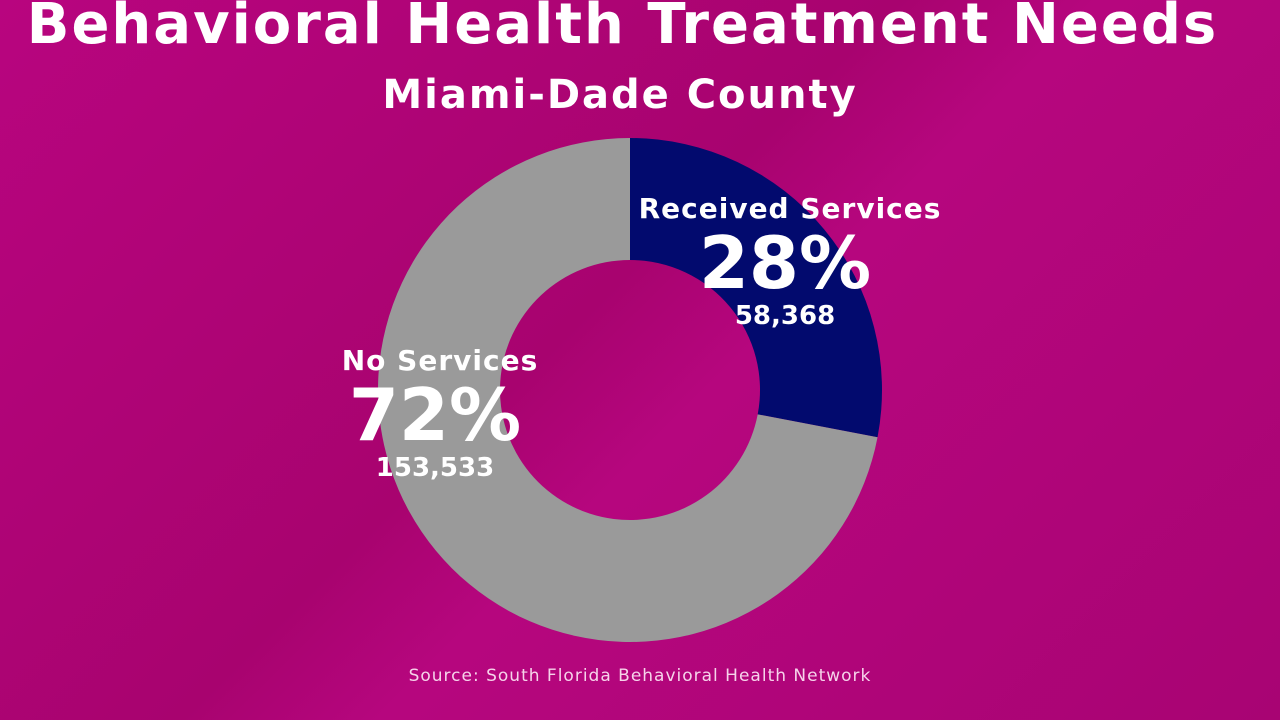 This screenshot has height=720, width=1280. I want to click on received-count: 58,368, so click(785, 316).